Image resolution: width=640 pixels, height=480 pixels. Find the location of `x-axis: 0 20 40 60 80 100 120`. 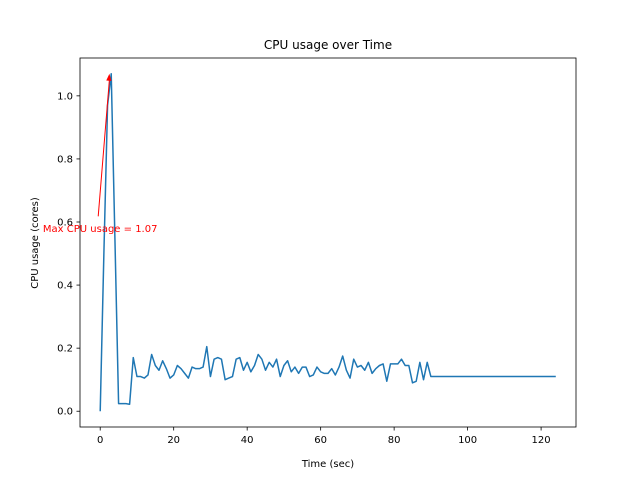

x-axis: 0 20 40 60 80 100 120 is located at coordinates (324, 436).